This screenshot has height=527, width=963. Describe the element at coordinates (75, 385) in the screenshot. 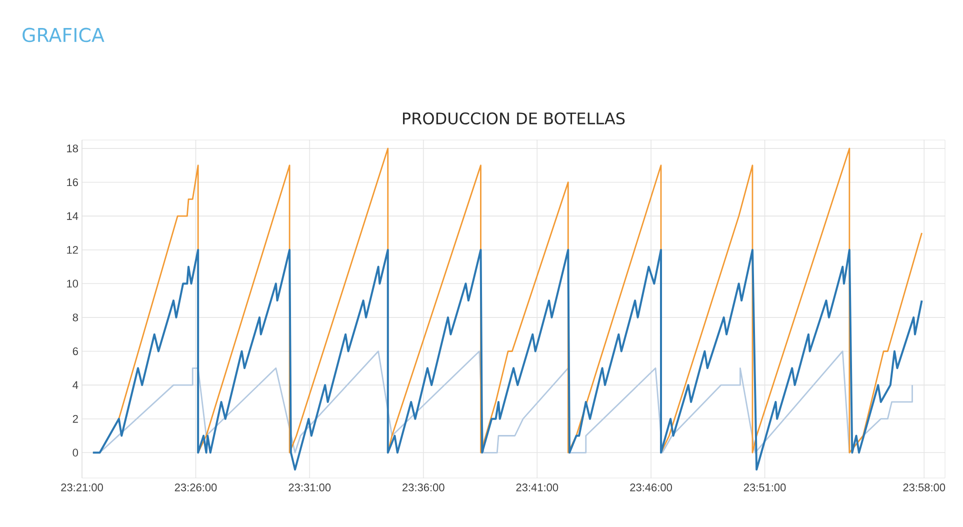

I see `y-tick-label: 4` at that location.